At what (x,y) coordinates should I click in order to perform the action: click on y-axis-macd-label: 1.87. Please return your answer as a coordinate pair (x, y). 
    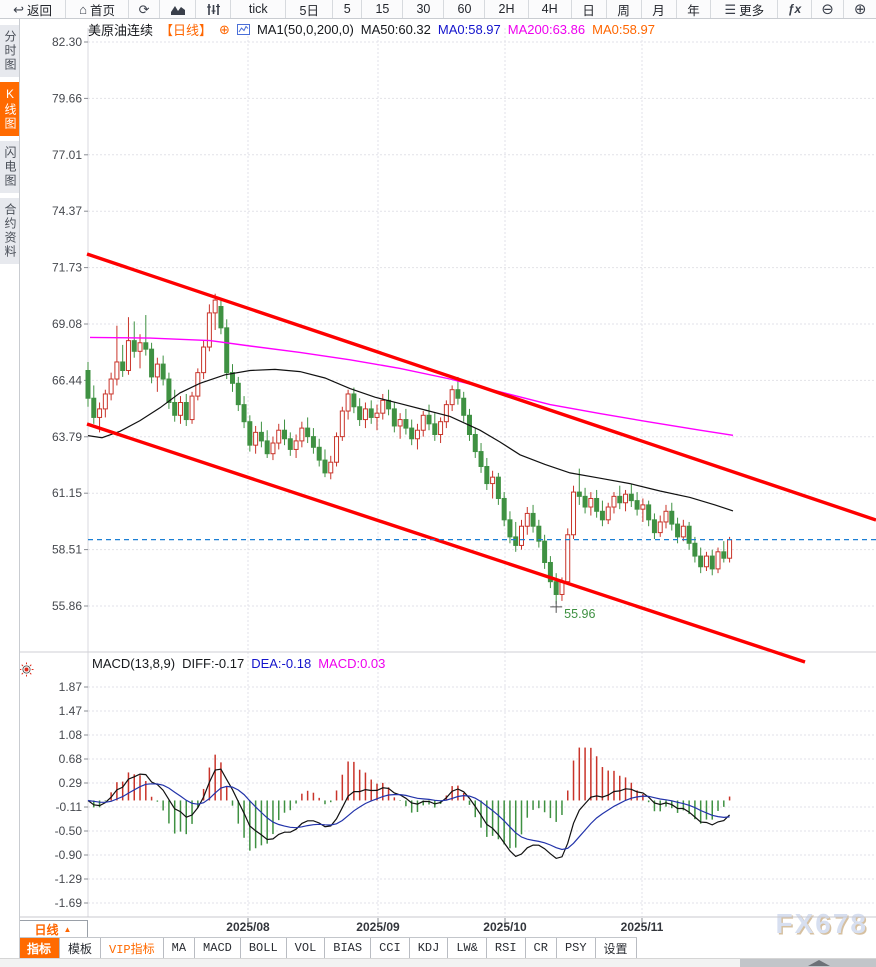
    Looking at the image, I should click on (71, 687).